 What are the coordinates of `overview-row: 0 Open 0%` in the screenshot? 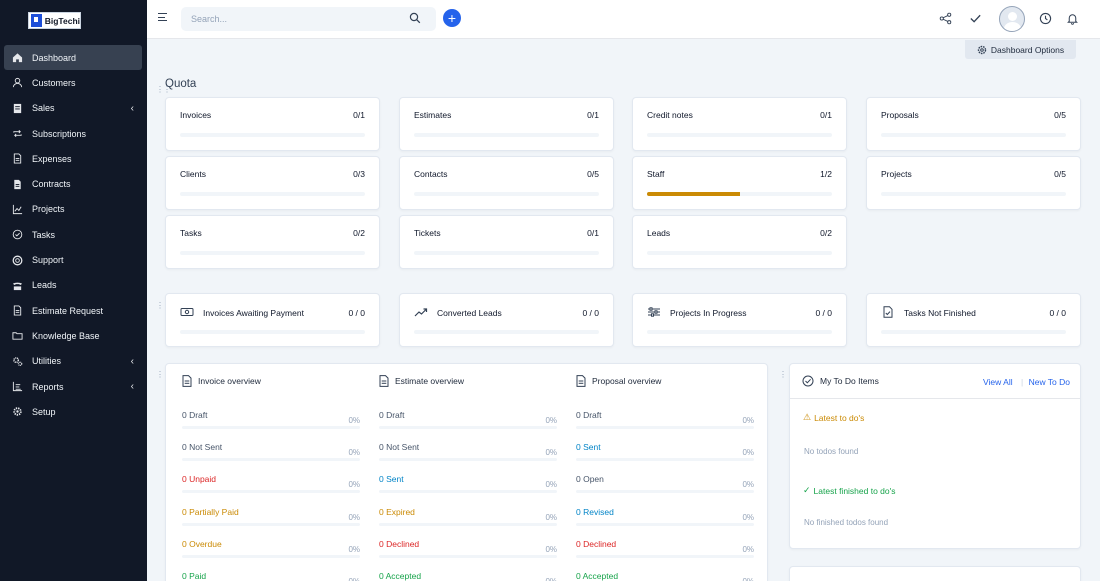 It's located at (665, 490).